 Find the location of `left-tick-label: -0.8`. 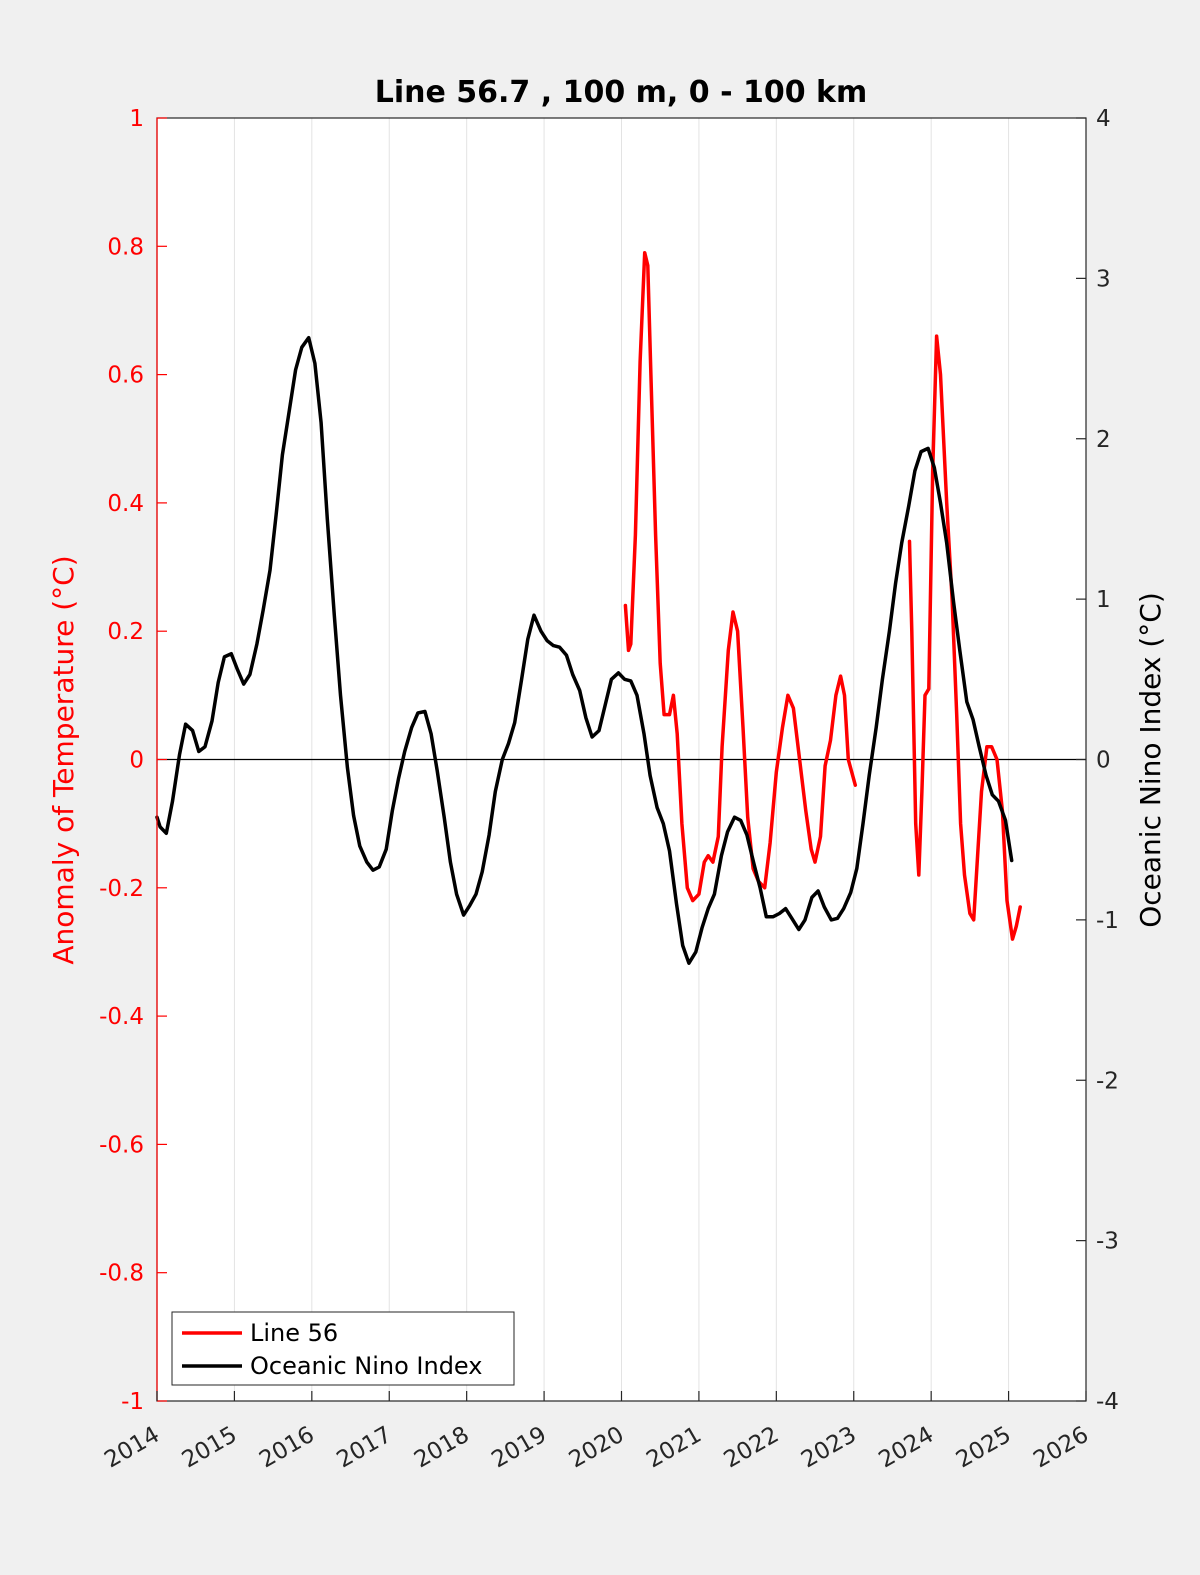

left-tick-label: -0.8 is located at coordinates (121, 1274).